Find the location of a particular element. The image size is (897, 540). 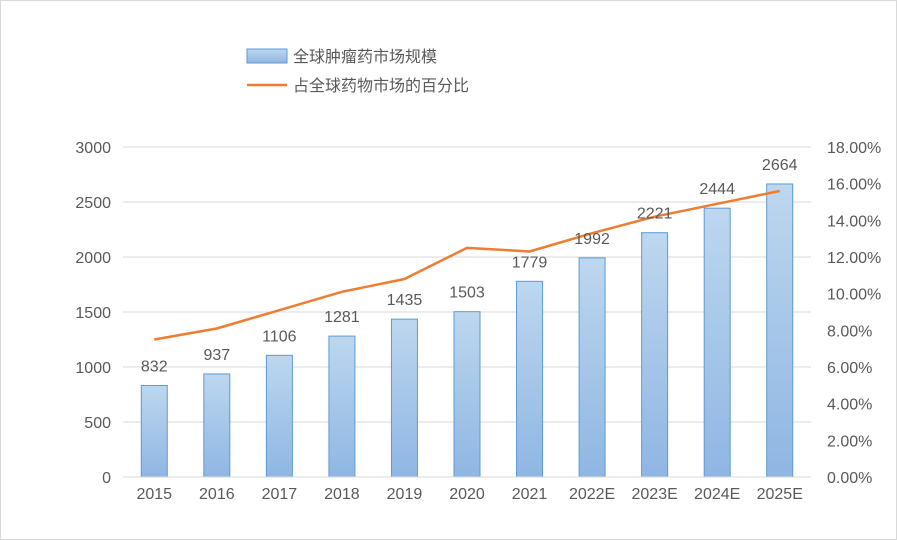

bar-value-label: 1992 is located at coordinates (592, 239).